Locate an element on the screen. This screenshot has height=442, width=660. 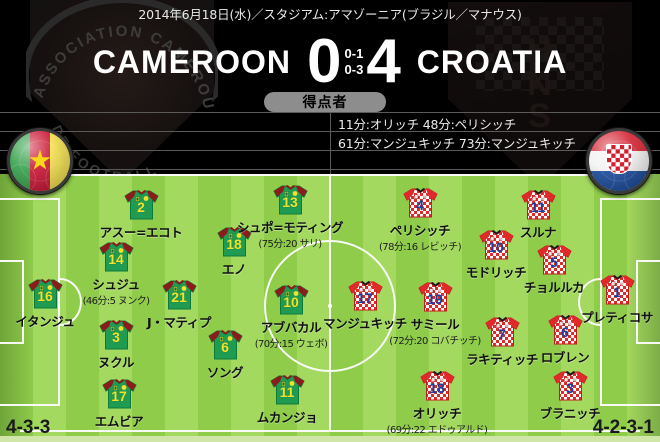
player-name: エムビア is located at coordinates (119, 421).